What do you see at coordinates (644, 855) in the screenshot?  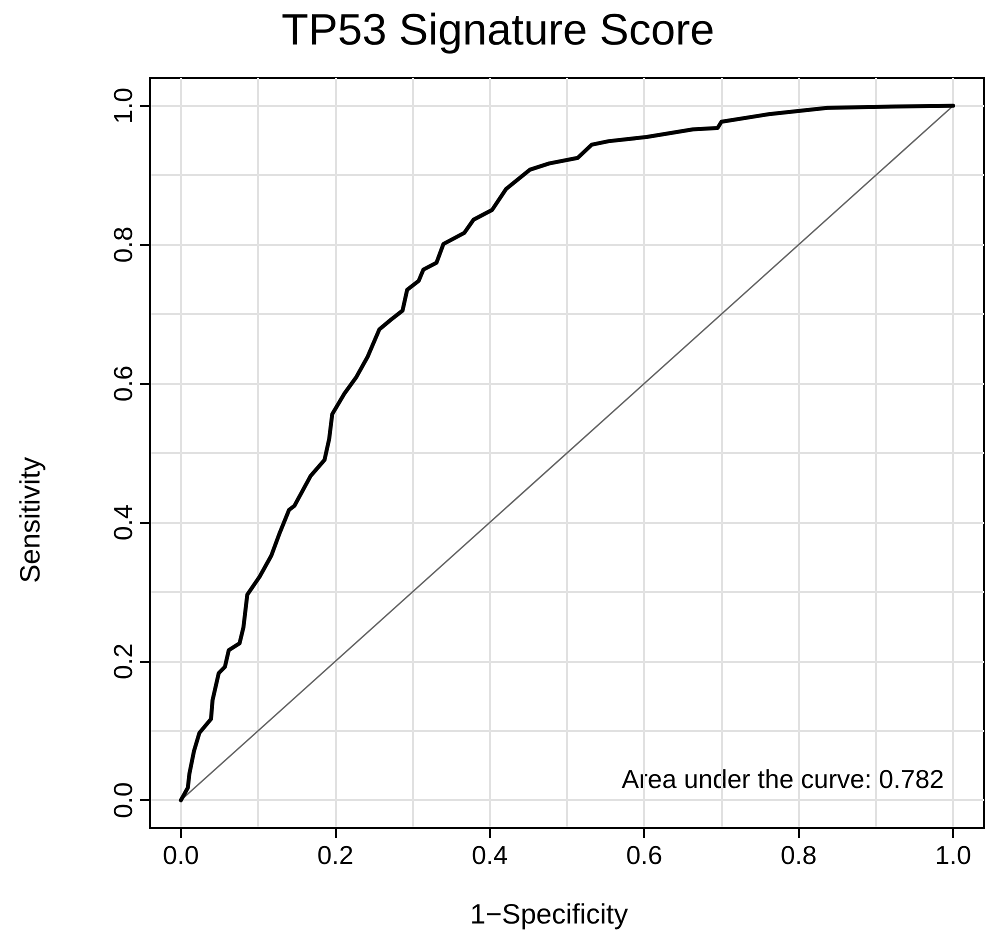 I see `x-tick-label: 0.6` at bounding box center [644, 855].